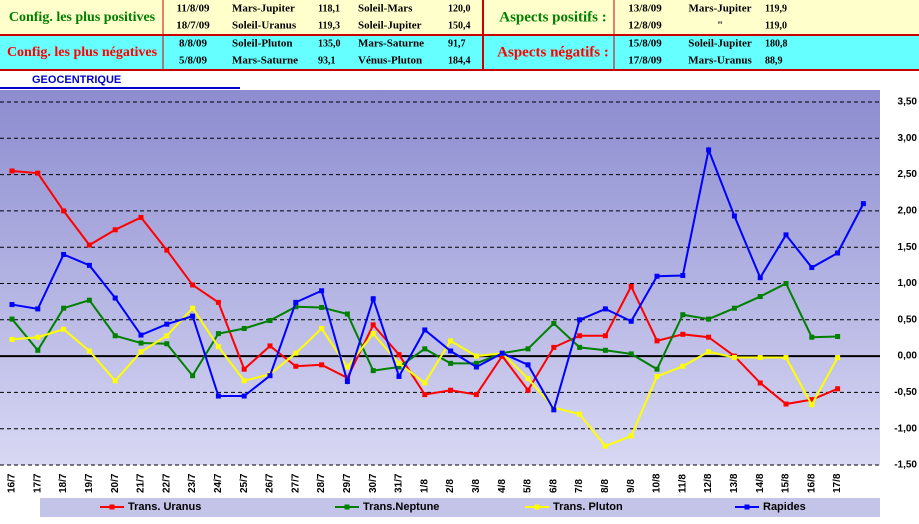 This screenshot has width=919, height=524. I want to click on cell: 11/8/09, so click(193, 9).